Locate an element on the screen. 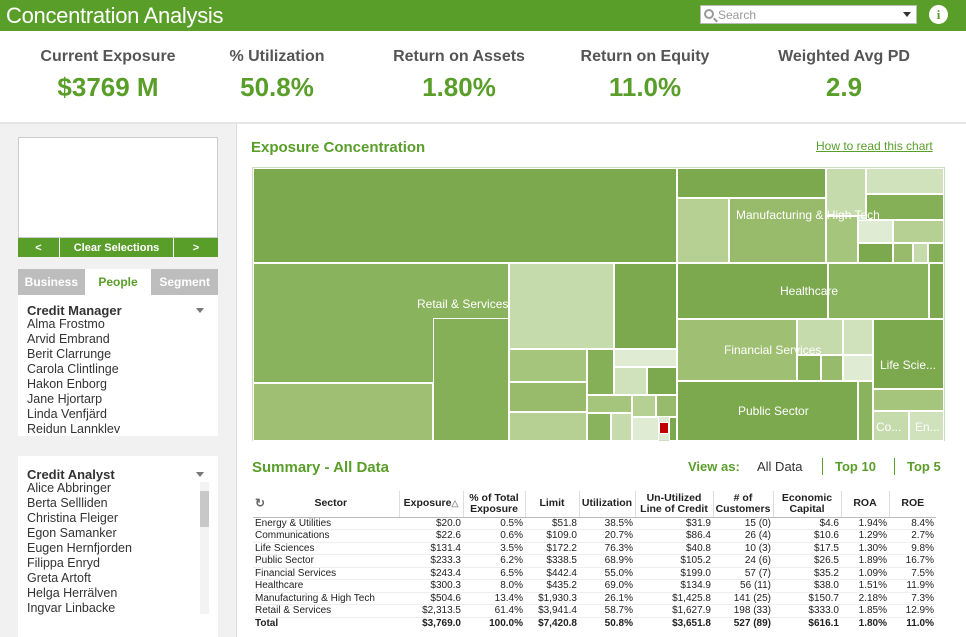 Image resolution: width=966 pixels, height=637 pixels. scrollbar is located at coordinates (204, 548).